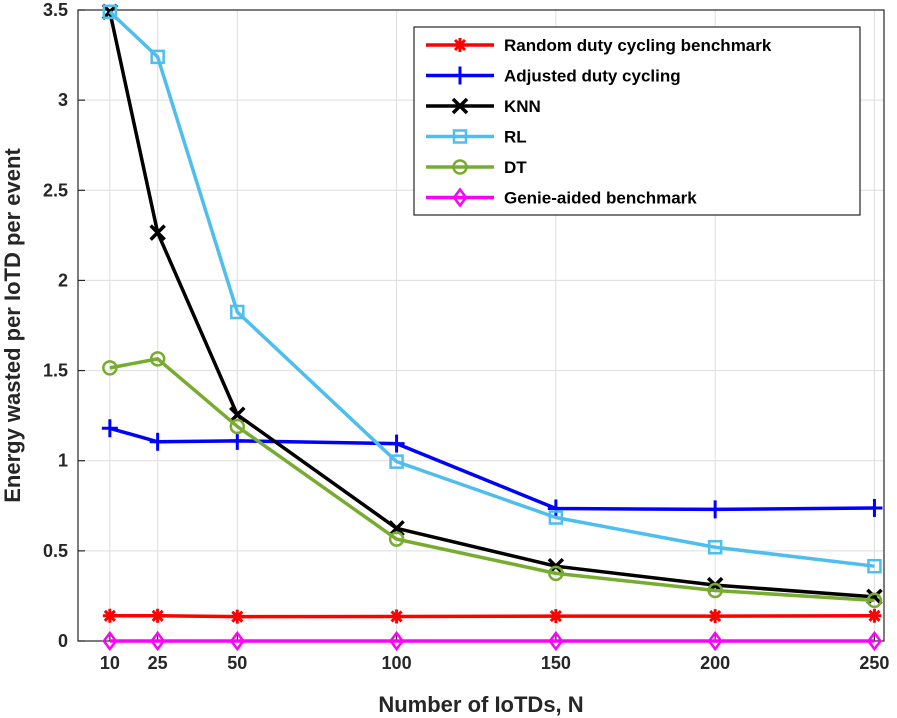 This screenshot has width=897, height=718. Describe the element at coordinates (483, 106) in the screenshot. I see `legend-item: KNN` at that location.